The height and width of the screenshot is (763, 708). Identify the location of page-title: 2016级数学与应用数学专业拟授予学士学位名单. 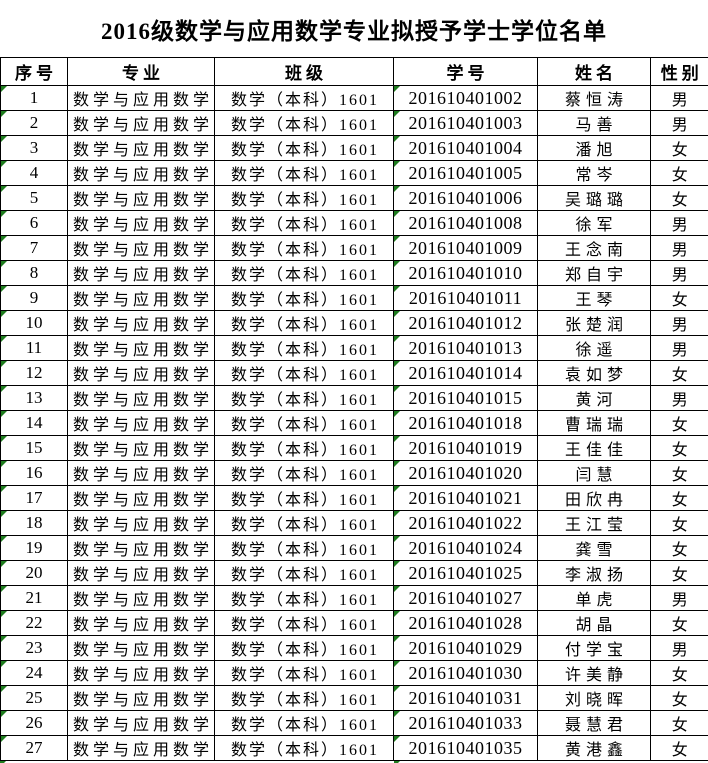
(354, 29).